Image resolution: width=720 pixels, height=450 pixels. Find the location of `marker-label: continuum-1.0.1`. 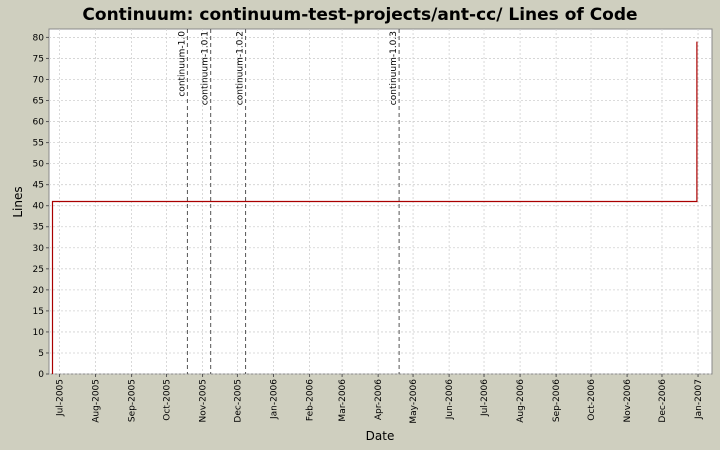

marker-label: continuum-1.0.1 is located at coordinates (206, 68).